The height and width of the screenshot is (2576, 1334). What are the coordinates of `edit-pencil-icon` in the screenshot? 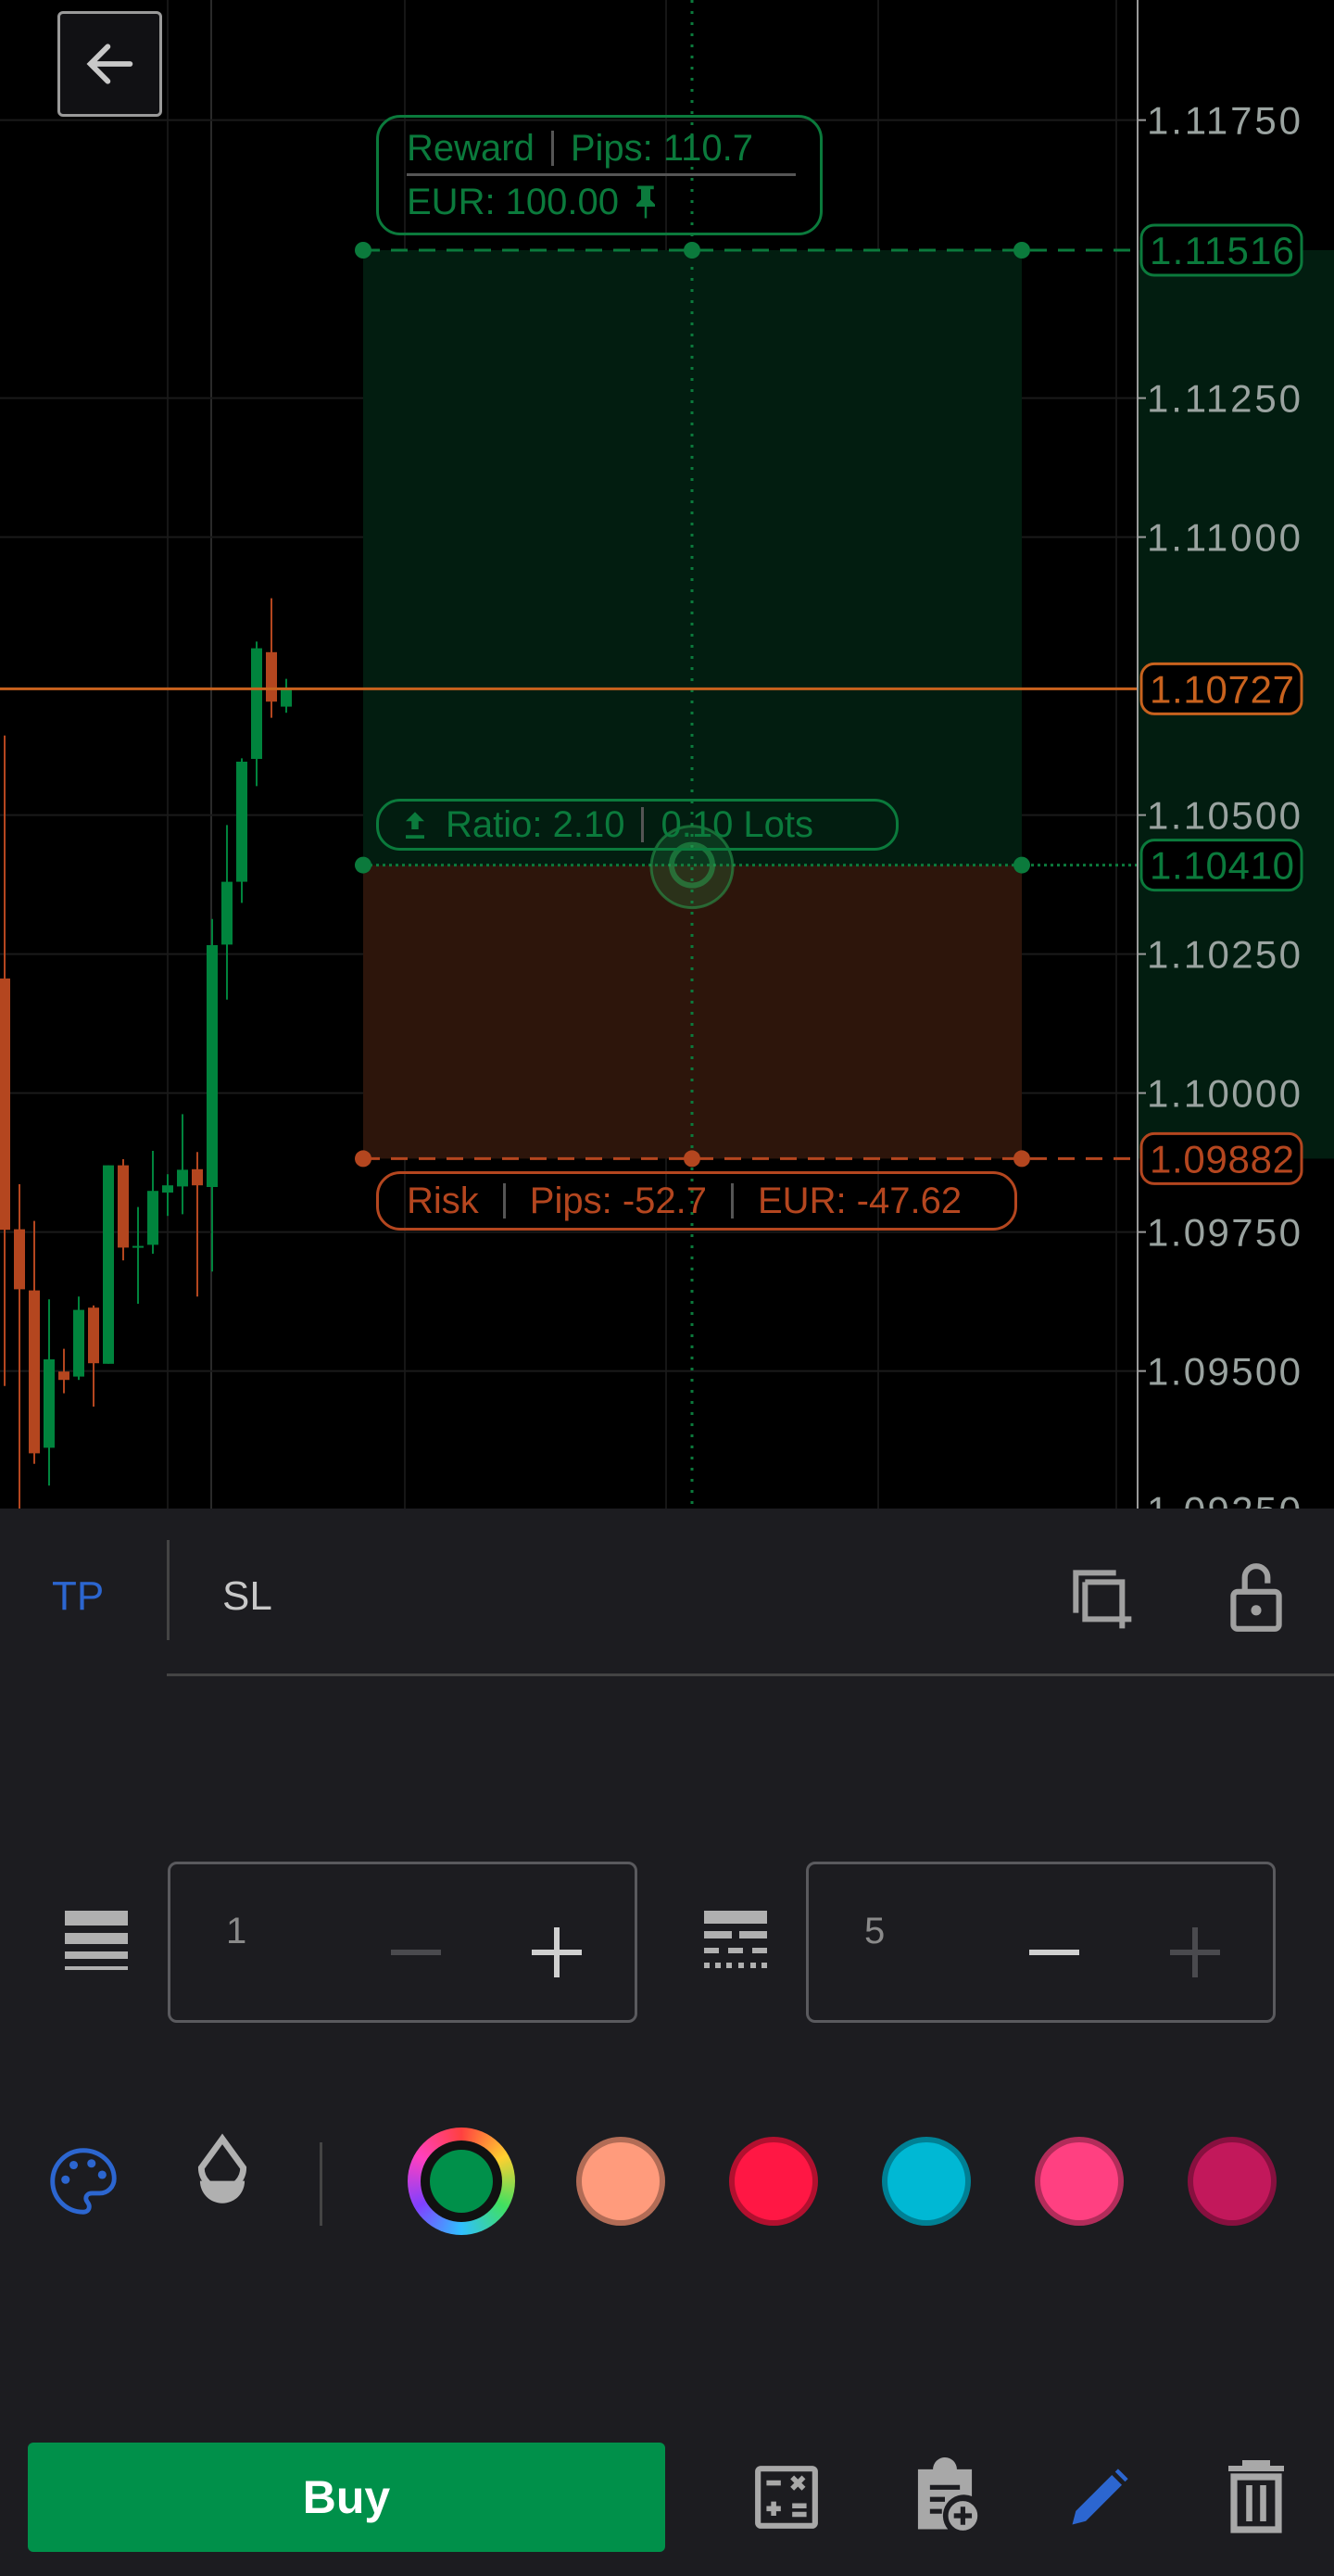 It's located at (1098, 2498).